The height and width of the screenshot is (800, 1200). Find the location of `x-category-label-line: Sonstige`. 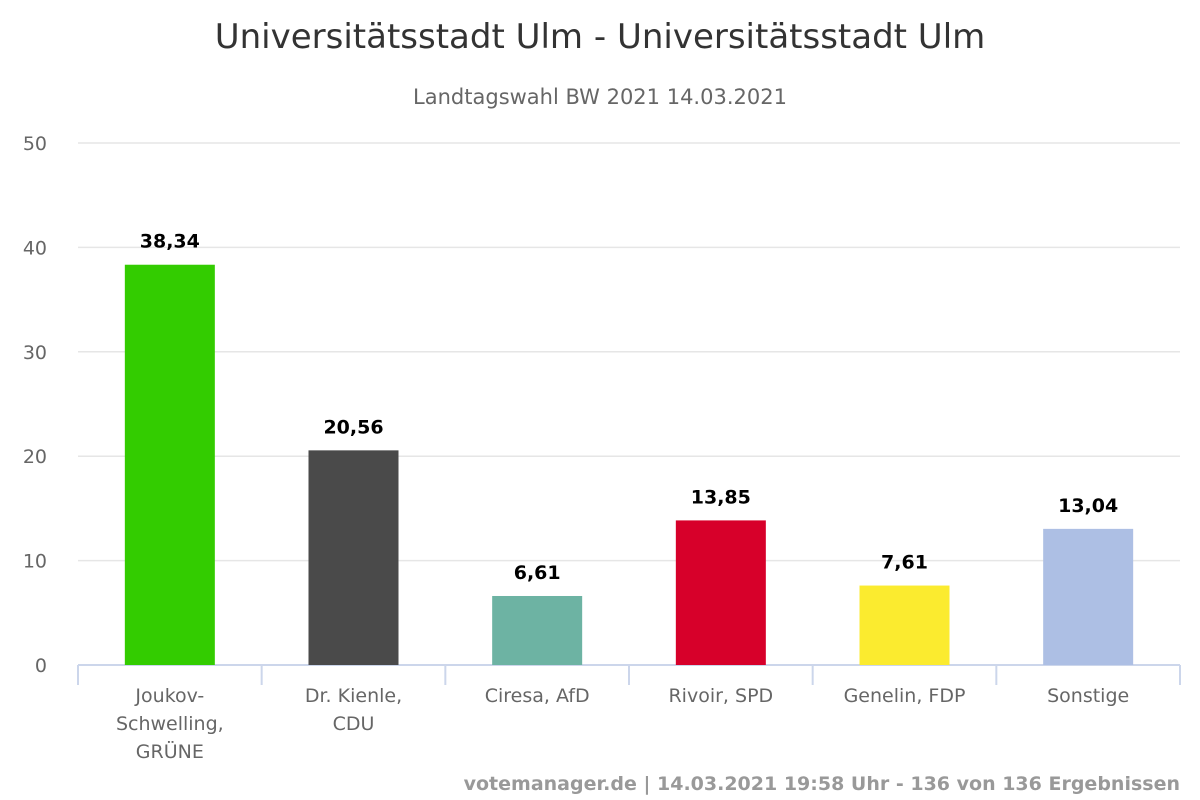

x-category-label-line: Sonstige is located at coordinates (1088, 696).